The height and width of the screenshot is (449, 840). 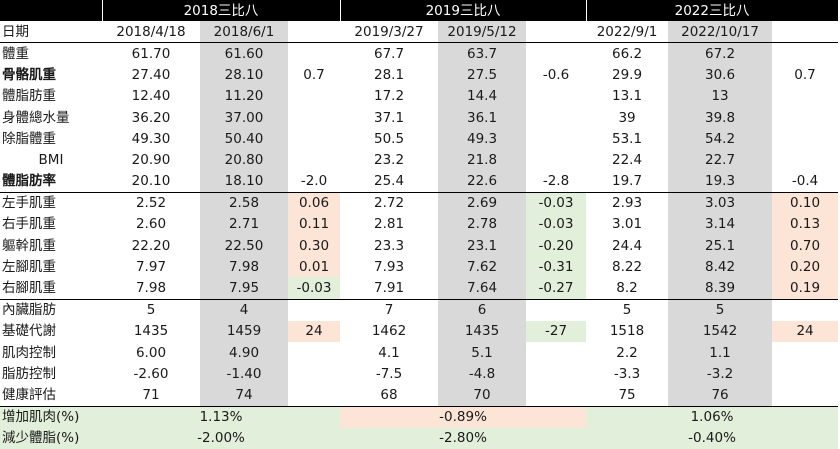 What do you see at coordinates (29, 352) in the screenshot?
I see `row-label: 肌肉控制` at bounding box center [29, 352].